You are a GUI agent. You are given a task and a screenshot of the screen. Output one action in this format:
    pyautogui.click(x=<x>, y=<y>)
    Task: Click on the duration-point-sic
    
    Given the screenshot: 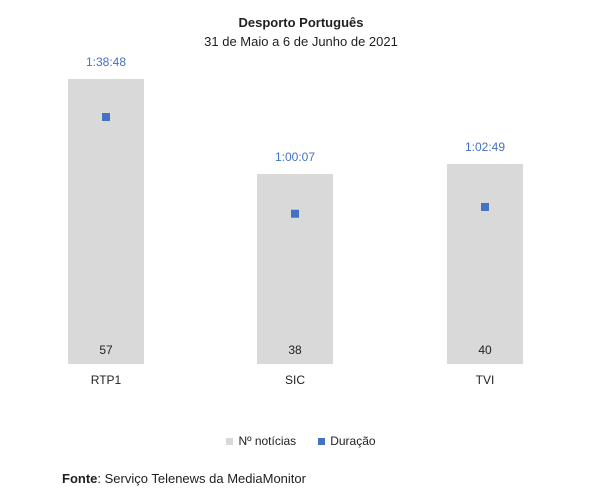 What is the action you would take?
    pyautogui.click(x=295, y=213)
    